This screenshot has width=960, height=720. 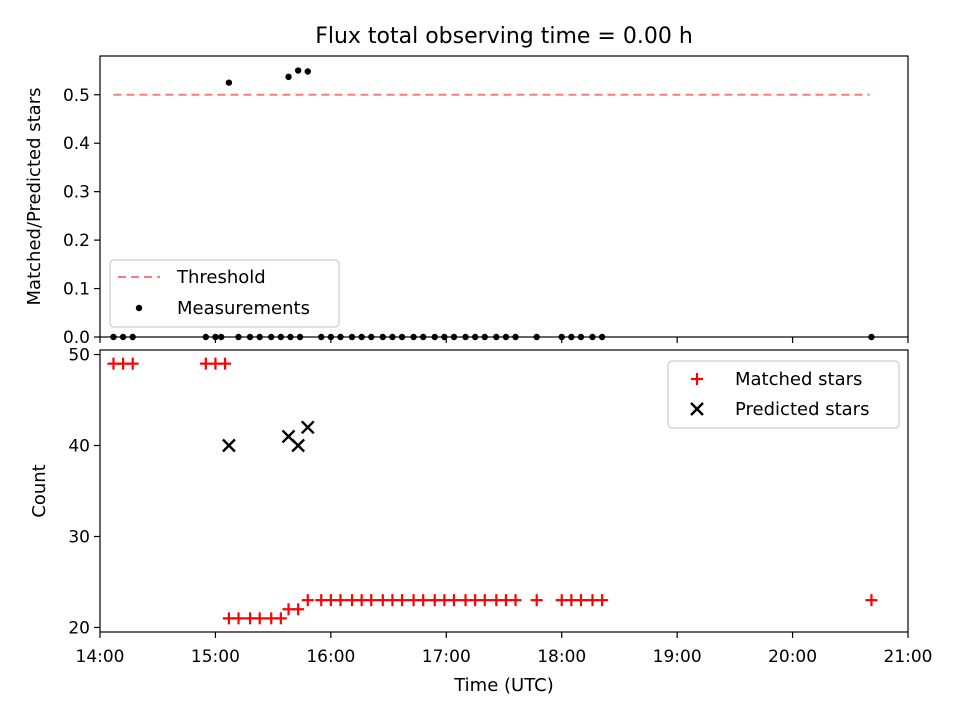 What do you see at coordinates (100, 657) in the screenshot?
I see `bottom-x-tick-label: 14:00` at bounding box center [100, 657].